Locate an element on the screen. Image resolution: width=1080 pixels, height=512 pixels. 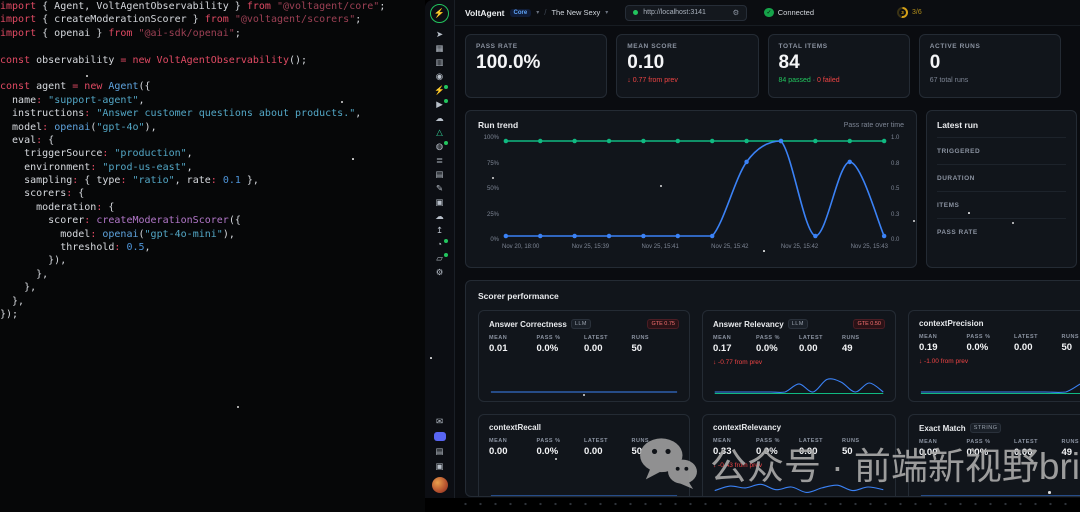
latest-run-row: ITEMS is located at coordinates (1001, 205).